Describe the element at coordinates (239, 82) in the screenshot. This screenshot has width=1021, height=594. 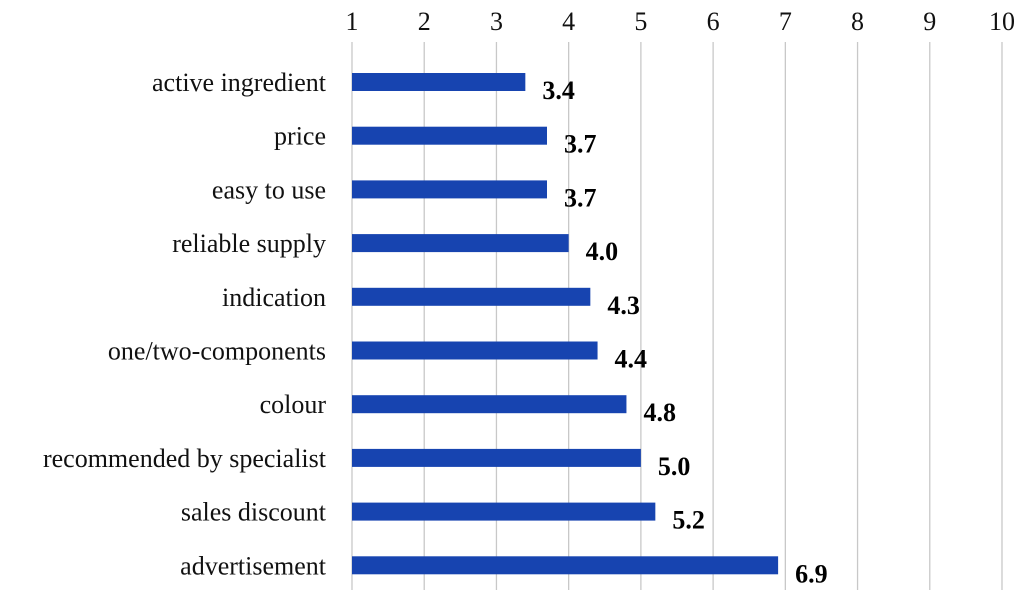
I see `category-label: active ingredient` at that location.